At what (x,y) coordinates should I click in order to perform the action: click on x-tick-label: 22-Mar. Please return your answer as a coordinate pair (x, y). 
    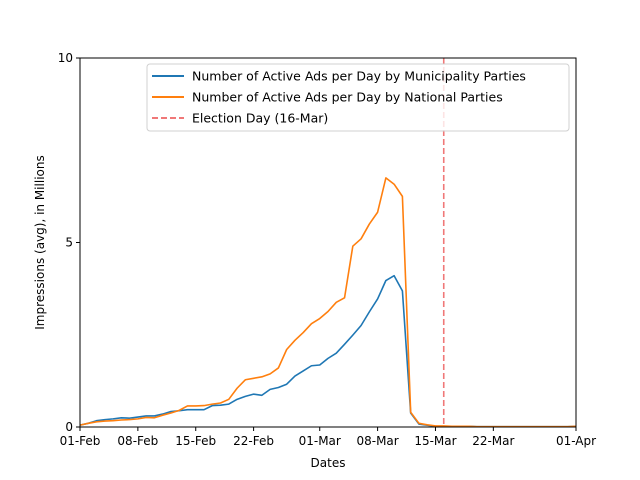
    Looking at the image, I should click on (493, 441).